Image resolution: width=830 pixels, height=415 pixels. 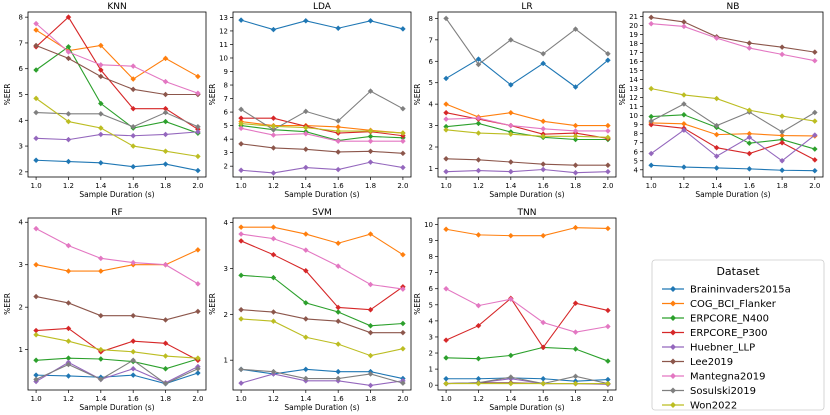 What do you see at coordinates (431, 169) in the screenshot?
I see `y-tick-label: 1` at bounding box center [431, 169].